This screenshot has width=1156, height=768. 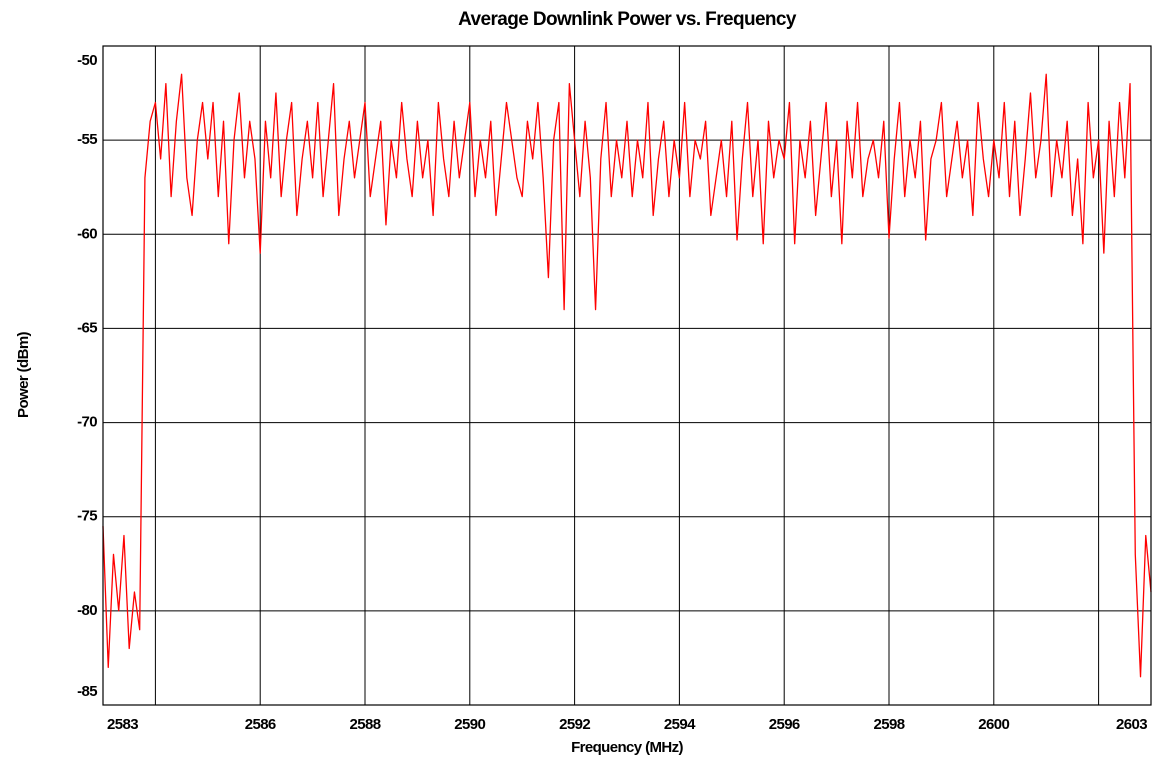 I want to click on y-tick-label: -55, so click(x=87, y=139).